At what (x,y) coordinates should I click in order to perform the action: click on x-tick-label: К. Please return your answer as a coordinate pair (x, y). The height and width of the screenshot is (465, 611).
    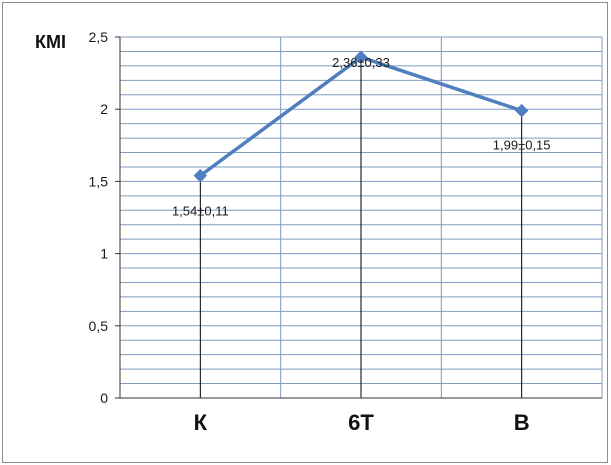
    Looking at the image, I should click on (201, 422).